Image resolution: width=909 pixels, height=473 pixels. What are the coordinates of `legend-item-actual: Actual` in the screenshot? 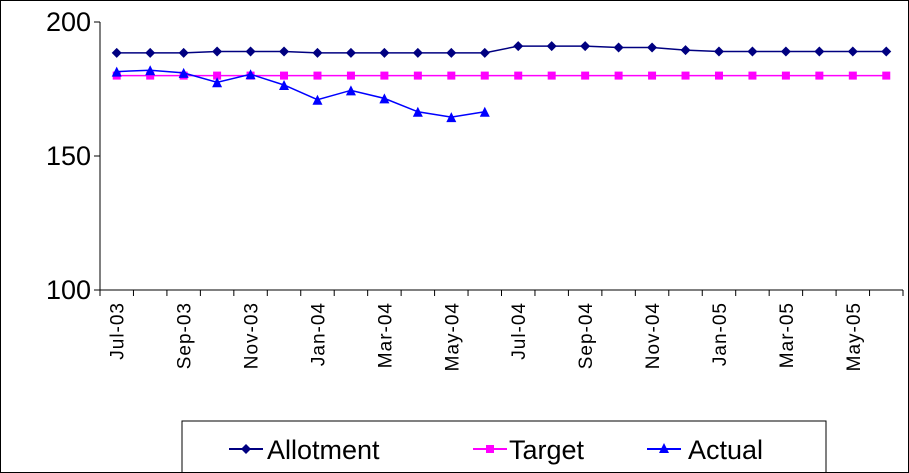 It's located at (705, 450).